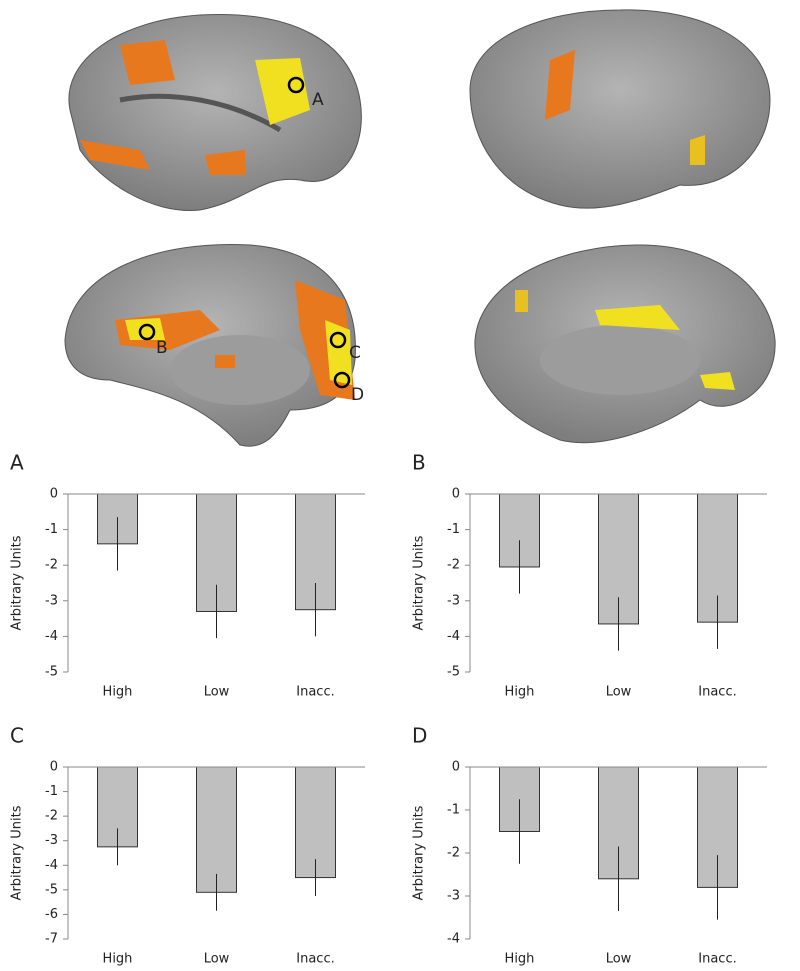 Image resolution: width=800 pixels, height=971 pixels. Describe the element at coordinates (17, 463) in the screenshot. I see `panel-label: A` at that location.